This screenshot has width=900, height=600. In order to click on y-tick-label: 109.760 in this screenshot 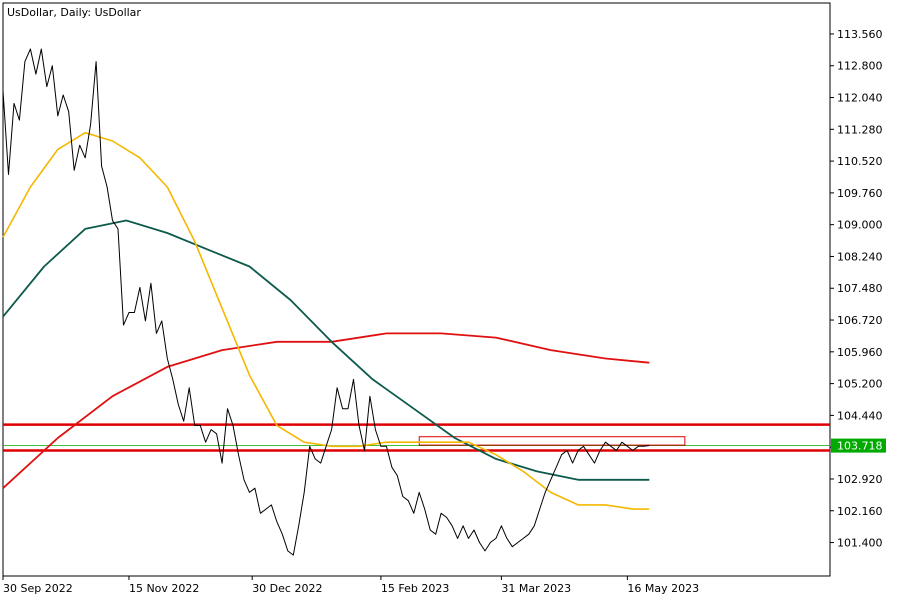, I will do `click(860, 193)`.